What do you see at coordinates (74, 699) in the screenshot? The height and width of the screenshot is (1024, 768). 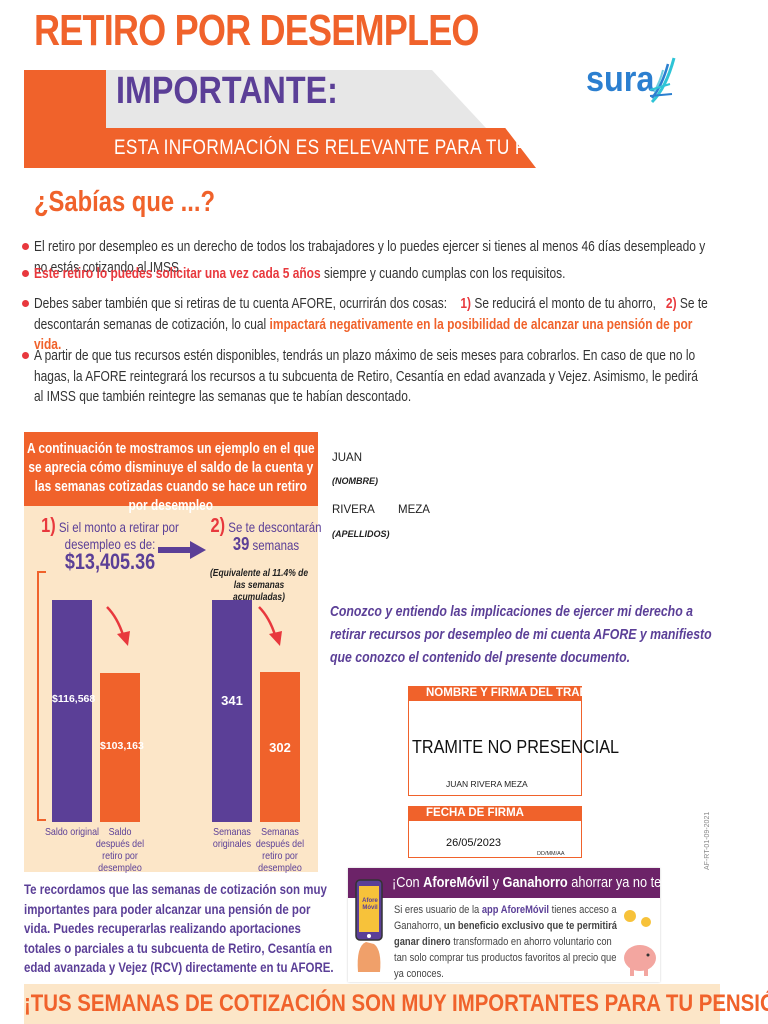 I see `bar-value-label: $116,568` at bounding box center [74, 699].